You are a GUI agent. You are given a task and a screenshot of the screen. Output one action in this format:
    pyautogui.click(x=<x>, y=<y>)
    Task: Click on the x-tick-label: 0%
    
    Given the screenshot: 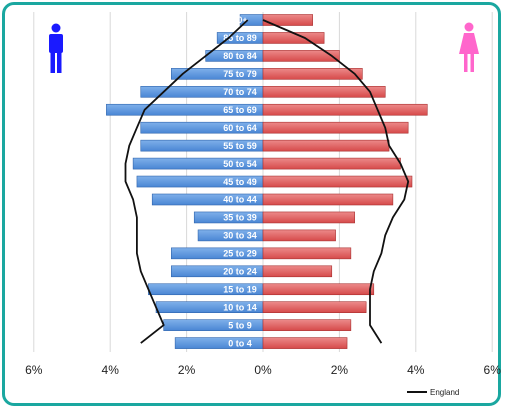 What is the action you would take?
    pyautogui.click(x=263, y=370)
    